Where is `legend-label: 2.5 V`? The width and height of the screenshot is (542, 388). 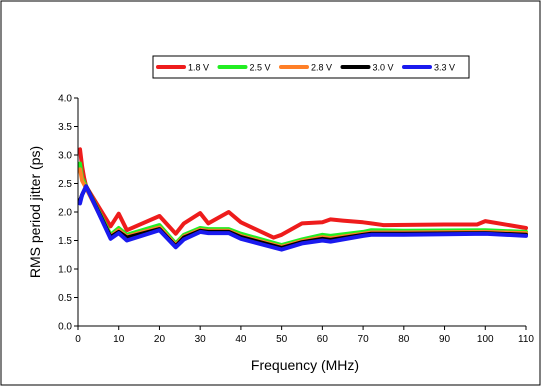
legend-label: 2.5 V is located at coordinates (260, 68).